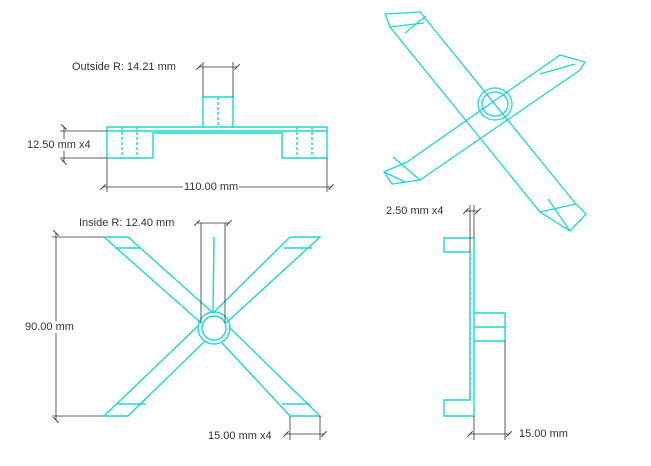 This screenshot has height=466, width=651. I want to click on front-width-label: 110.00 mm, so click(211, 187).